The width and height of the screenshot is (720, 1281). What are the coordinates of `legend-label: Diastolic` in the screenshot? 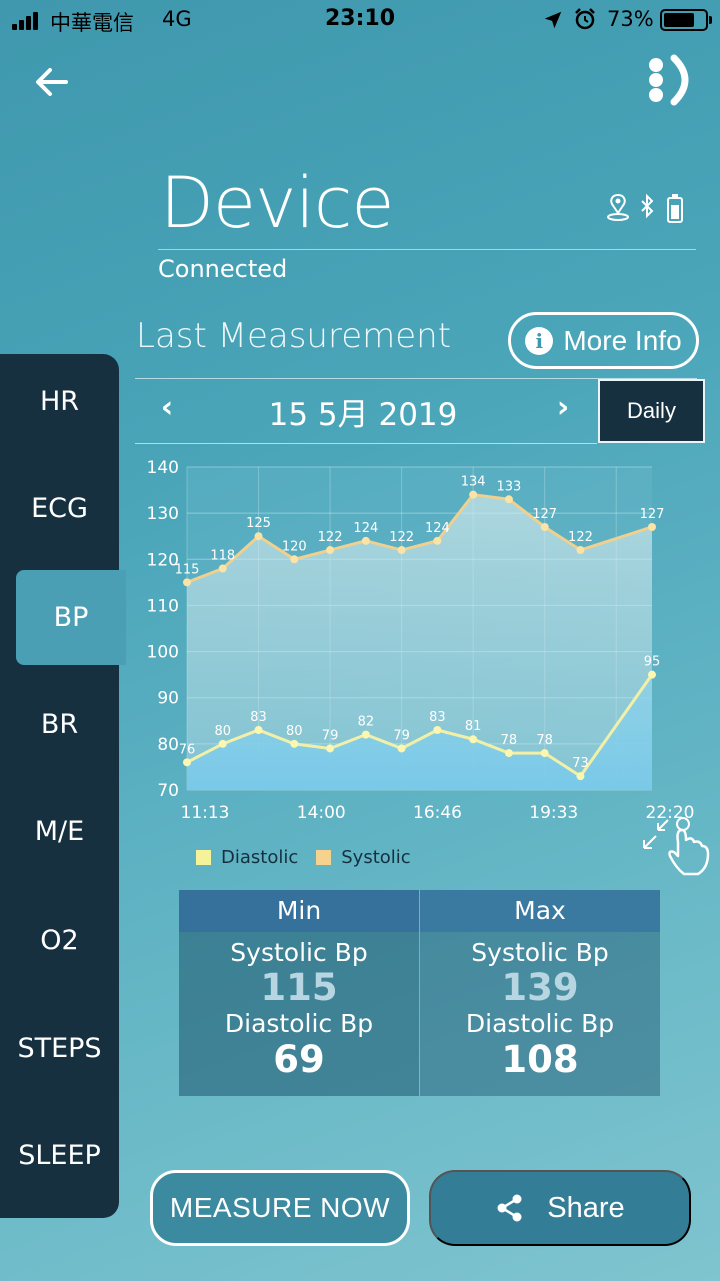 It's located at (260, 857).